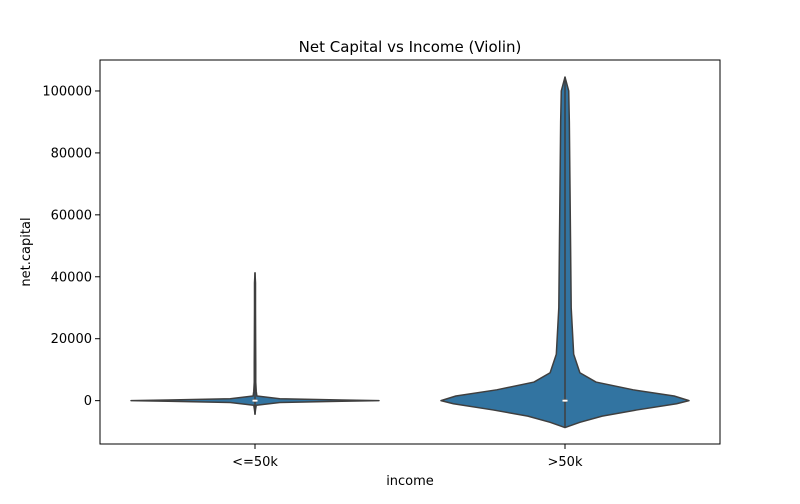 Image resolution: width=800 pixels, height=504 pixels. Describe the element at coordinates (410, 481) in the screenshot. I see `x-axis-label: income` at that location.